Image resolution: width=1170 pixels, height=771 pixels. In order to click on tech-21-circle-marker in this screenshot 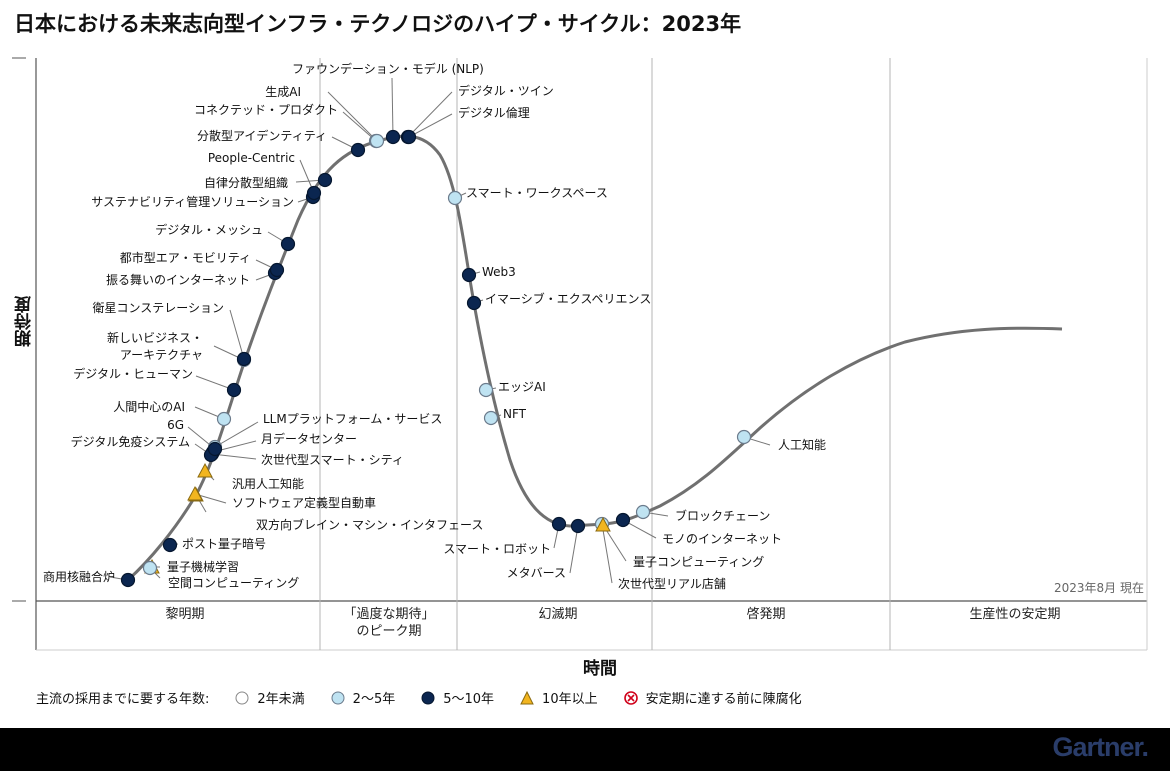, I will do `click(314, 193)`.